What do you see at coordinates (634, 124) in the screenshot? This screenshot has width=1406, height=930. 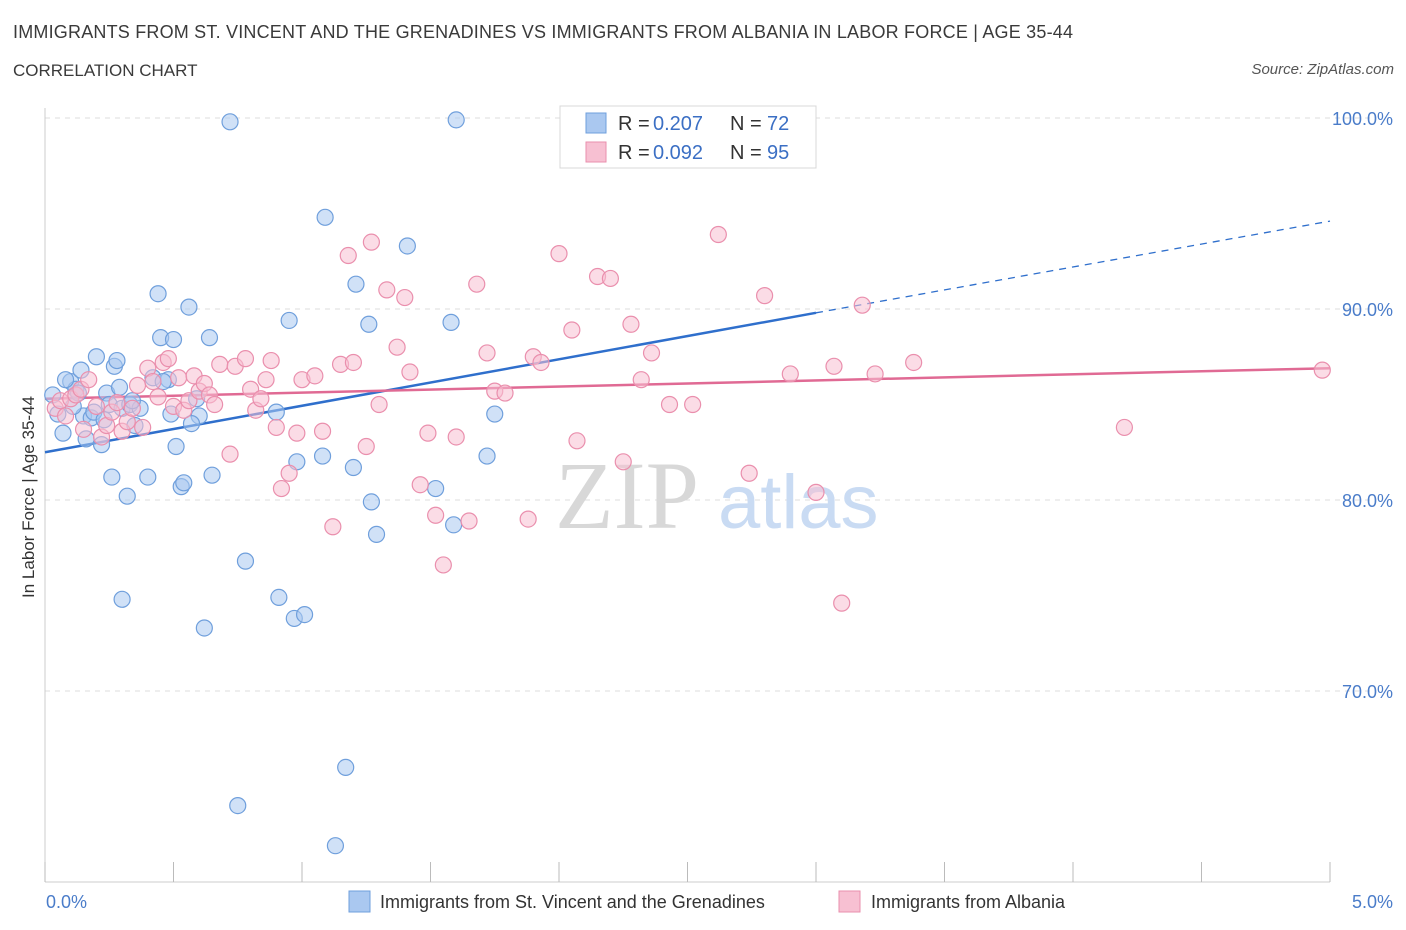 I see `legend-r-label-1: R =` at bounding box center [634, 124].